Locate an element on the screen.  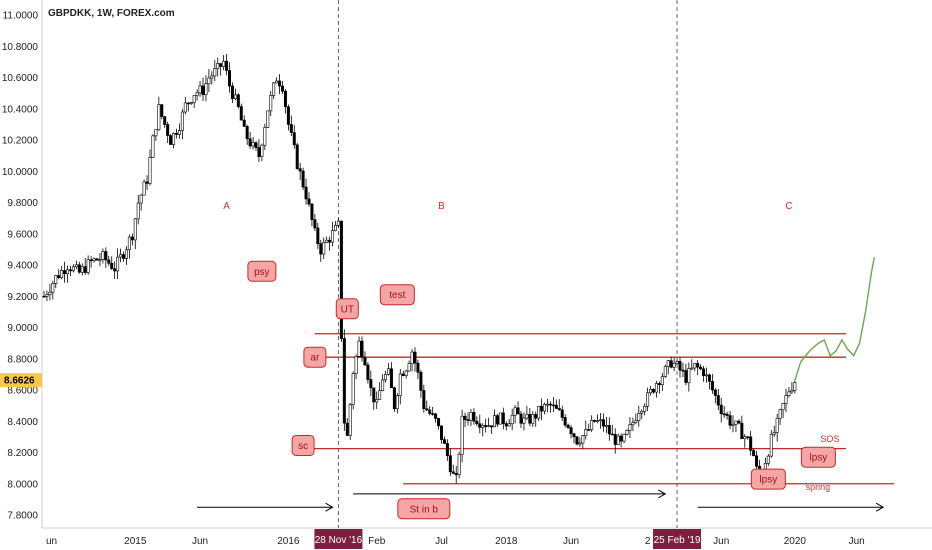
forecast-path is located at coordinates (834, 319).